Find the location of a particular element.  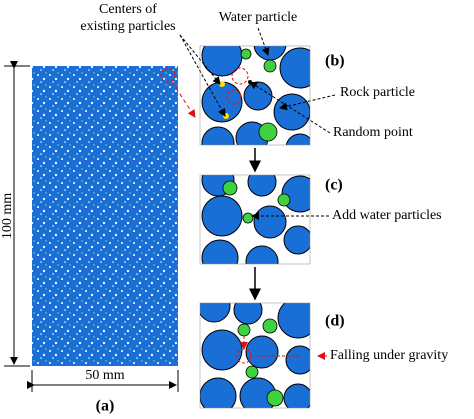

width-label: 50 mm is located at coordinates (104, 375).